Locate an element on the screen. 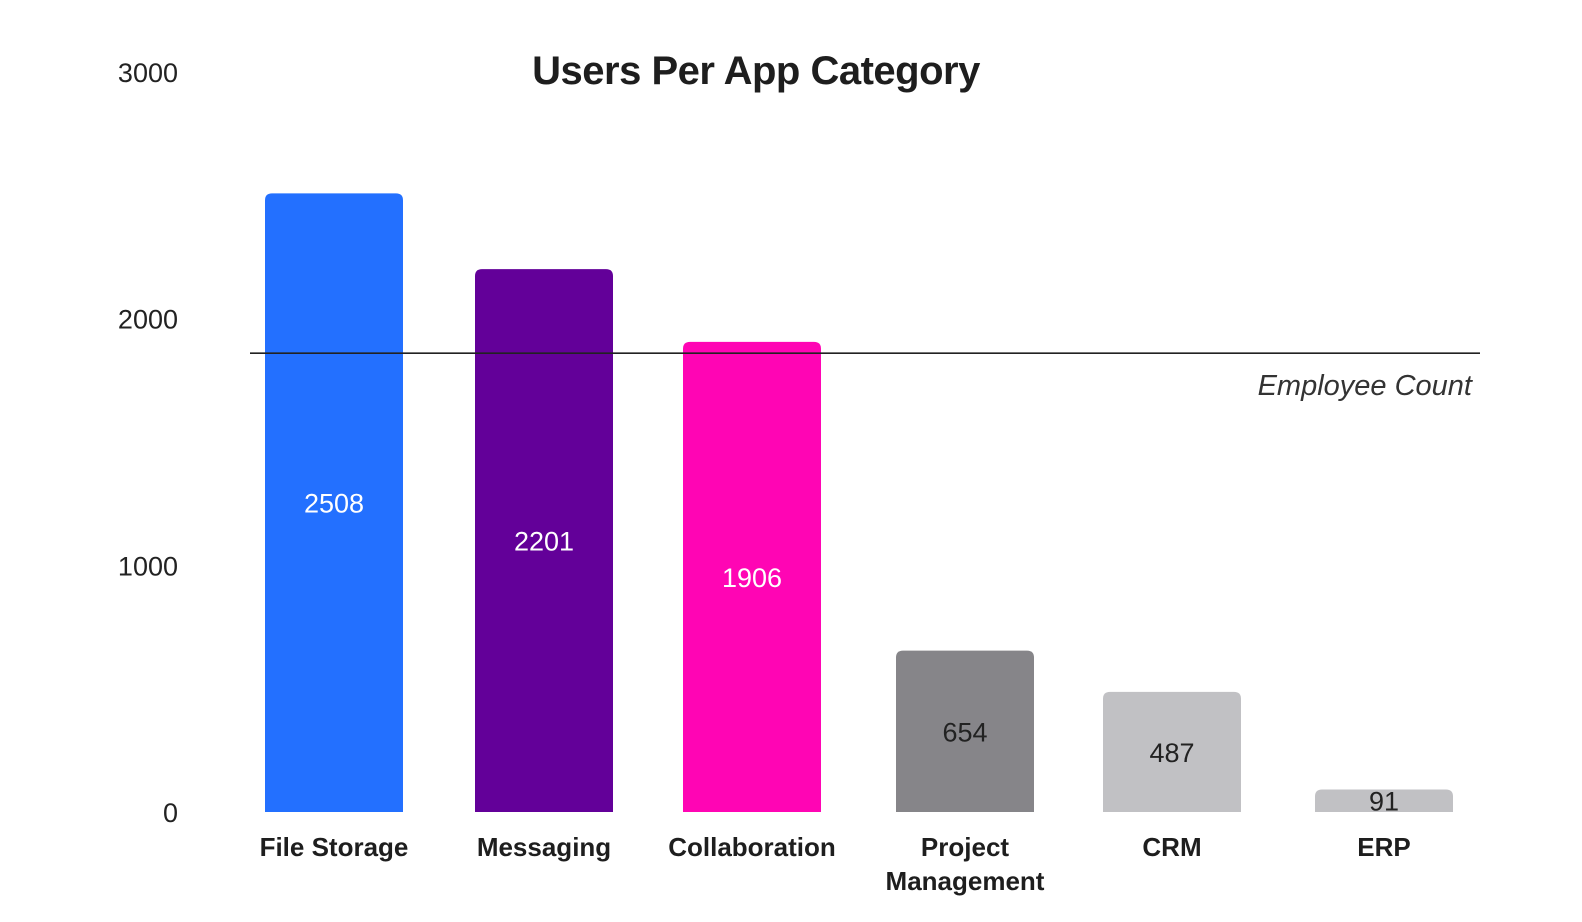 This screenshot has width=1582, height=922. x-tick-label: File Storage is located at coordinates (334, 847).